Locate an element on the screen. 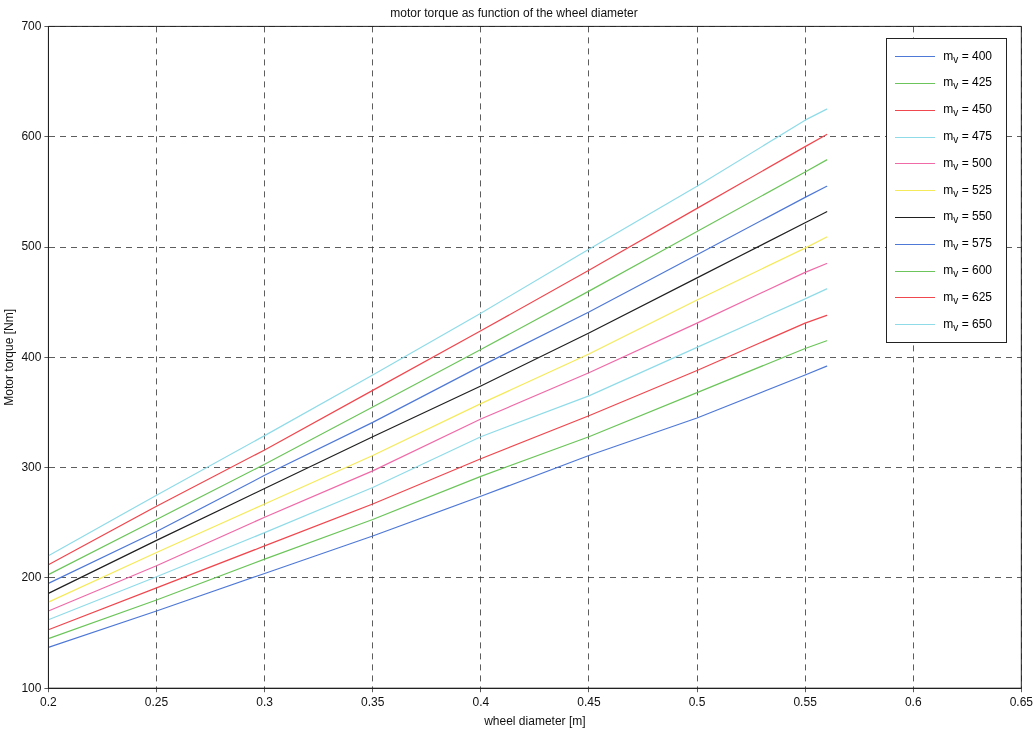 The image size is (1036, 731). y-tick-label: 200 is located at coordinates (31, 577).